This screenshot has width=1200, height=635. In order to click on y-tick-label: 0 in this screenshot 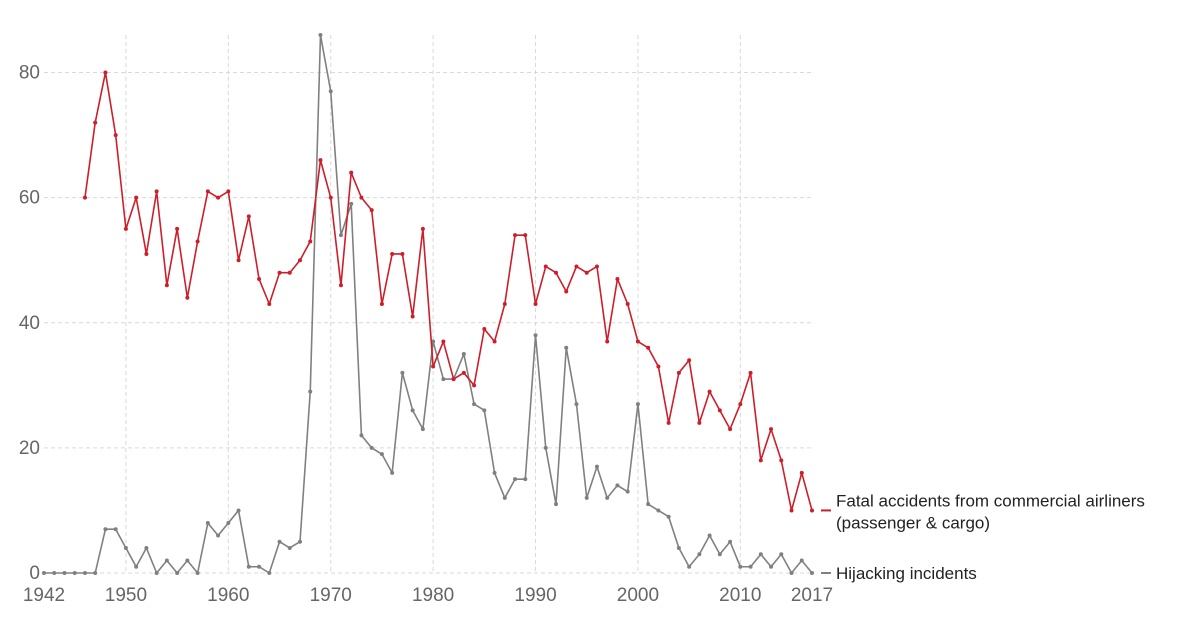, I will do `click(34, 573)`.